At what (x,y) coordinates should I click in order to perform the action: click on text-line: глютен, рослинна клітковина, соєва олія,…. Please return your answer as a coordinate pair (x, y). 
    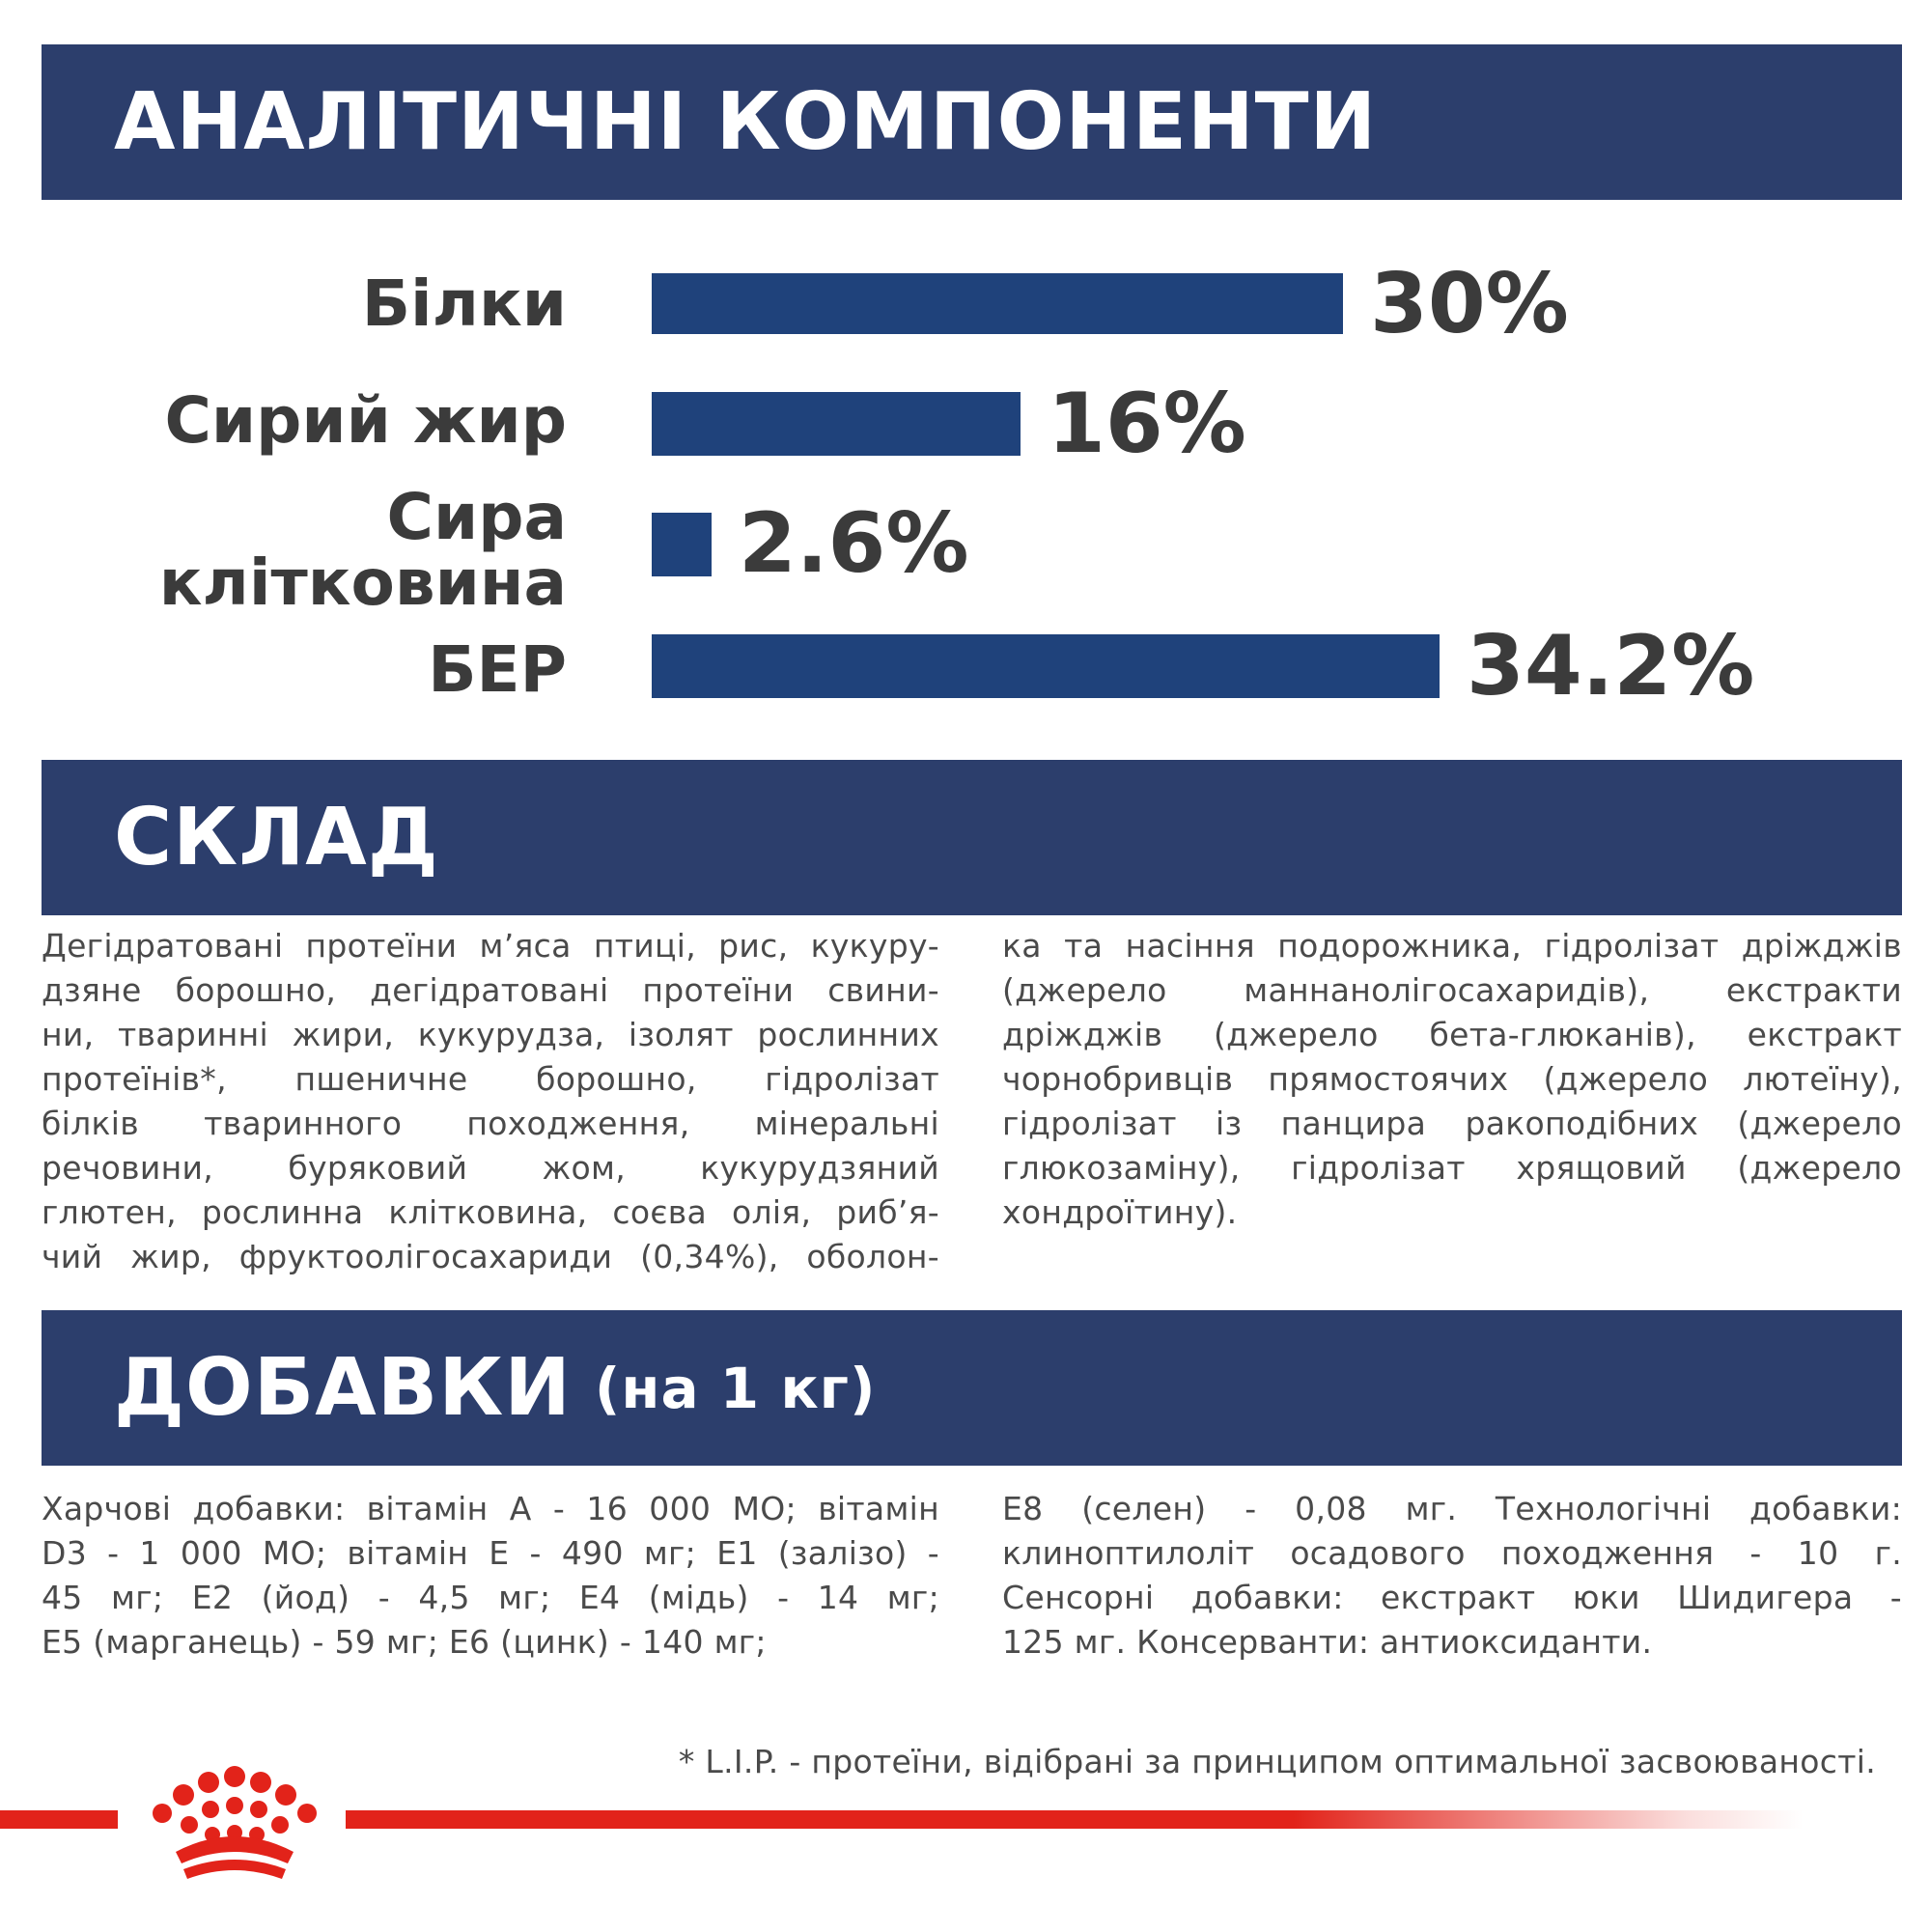
    Looking at the image, I should click on (490, 1212).